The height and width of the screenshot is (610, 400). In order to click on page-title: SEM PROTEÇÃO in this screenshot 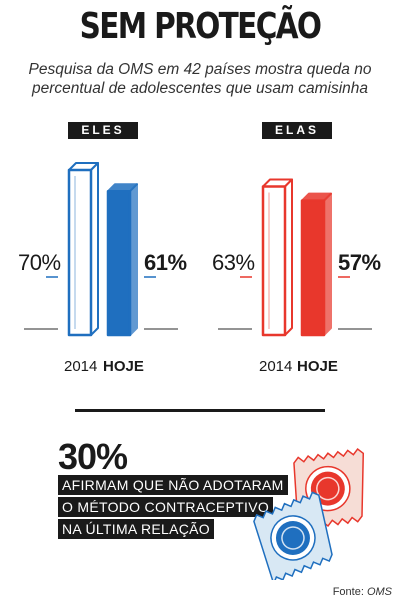, I will do `click(200, 26)`.